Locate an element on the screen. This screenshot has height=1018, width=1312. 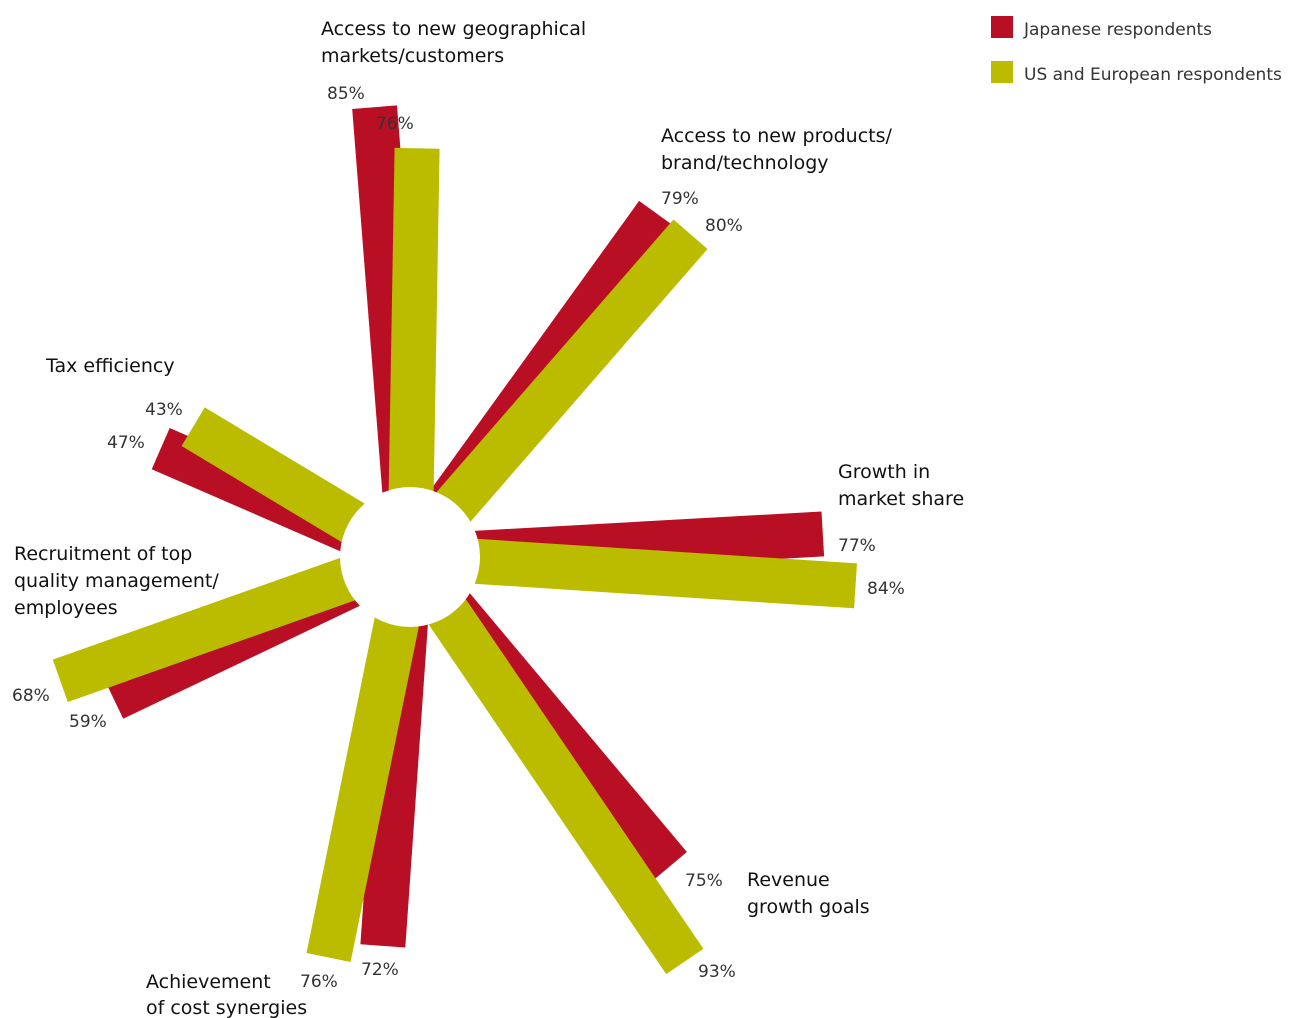
bar-revenue-useu is located at coordinates (561, 780).